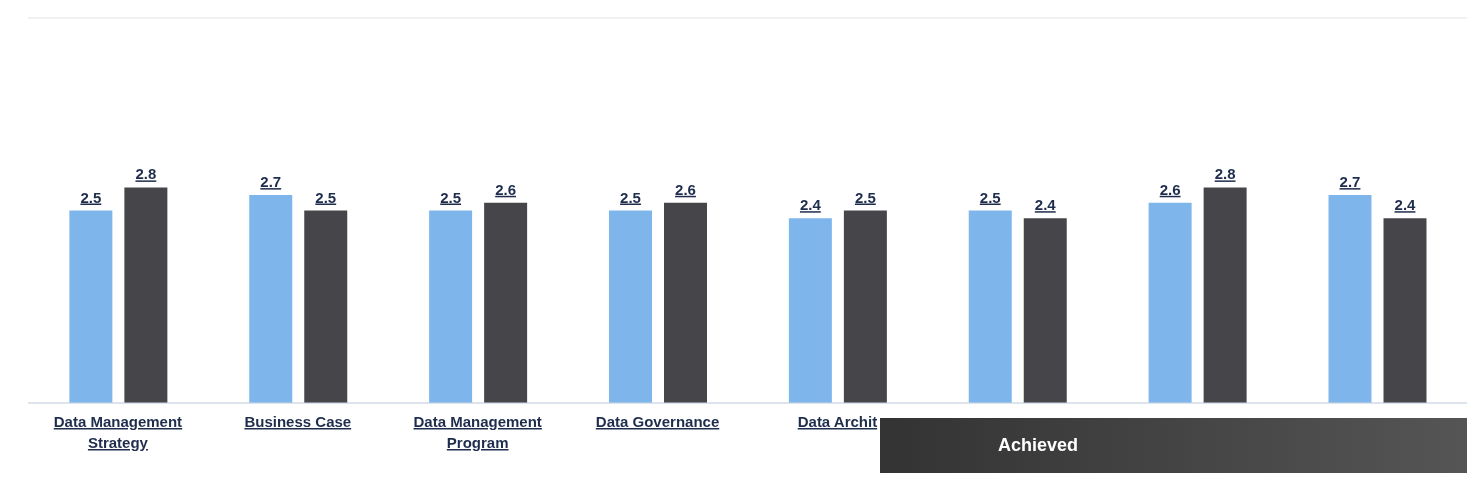 This screenshot has width=1475, height=481. I want to click on x-tick-label: Data Management Program, so click(477, 432).